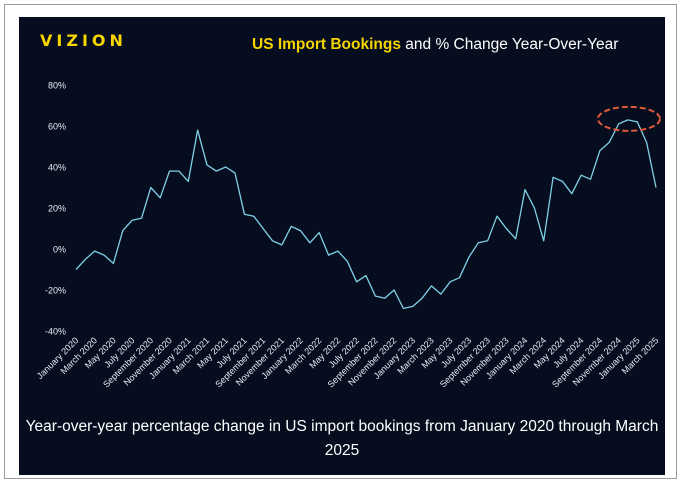 This screenshot has height=483, width=681. I want to click on y-tick-label: 60%, so click(57, 127).